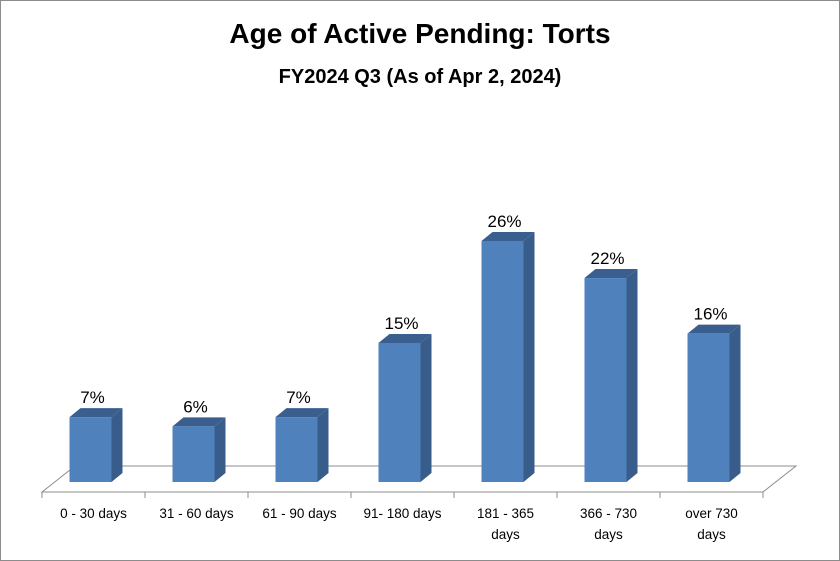 The height and width of the screenshot is (561, 840). I want to click on data-label: 15%, so click(401, 323).